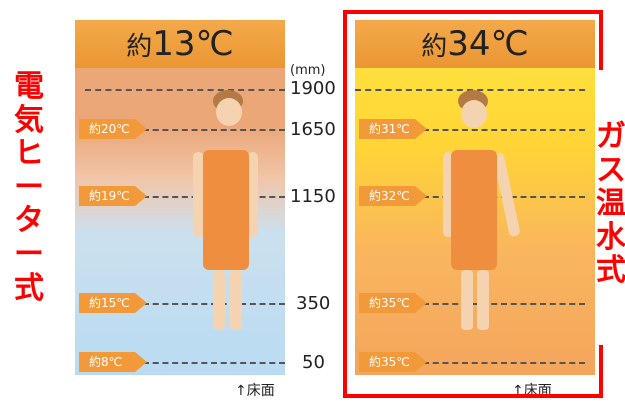 This screenshot has height=401, width=625. What do you see at coordinates (504, 130) in the screenshot?
I see `line-1650-r` at bounding box center [504, 130].